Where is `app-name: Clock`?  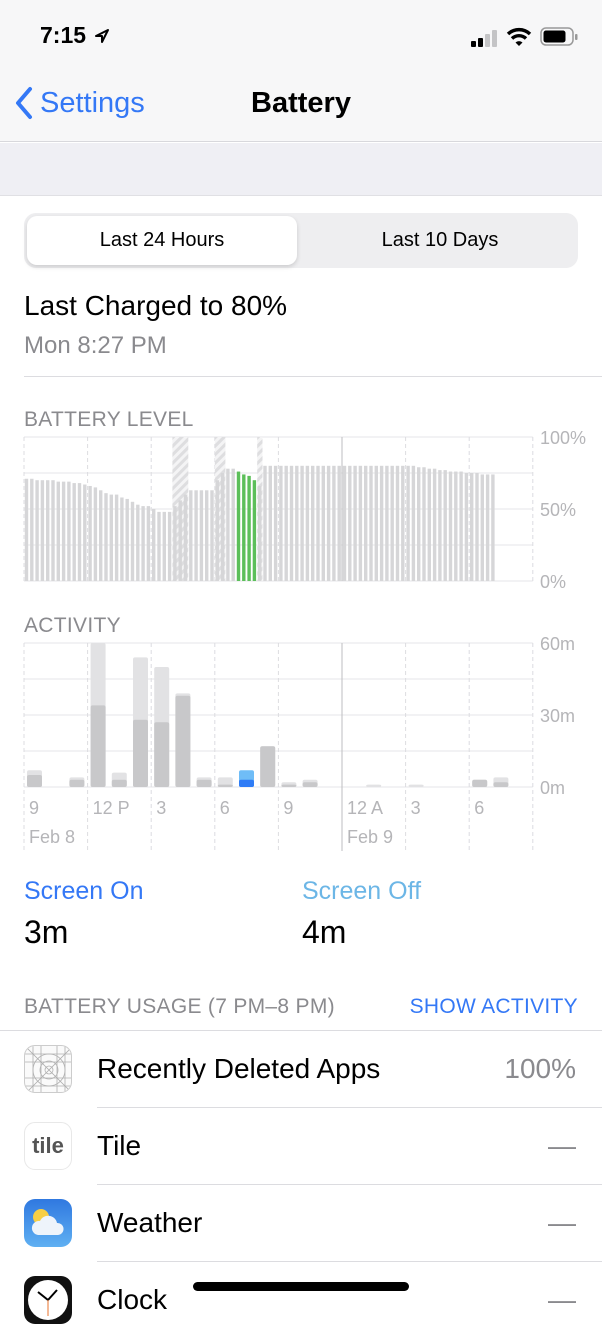
app-name: Clock is located at coordinates (132, 1299).